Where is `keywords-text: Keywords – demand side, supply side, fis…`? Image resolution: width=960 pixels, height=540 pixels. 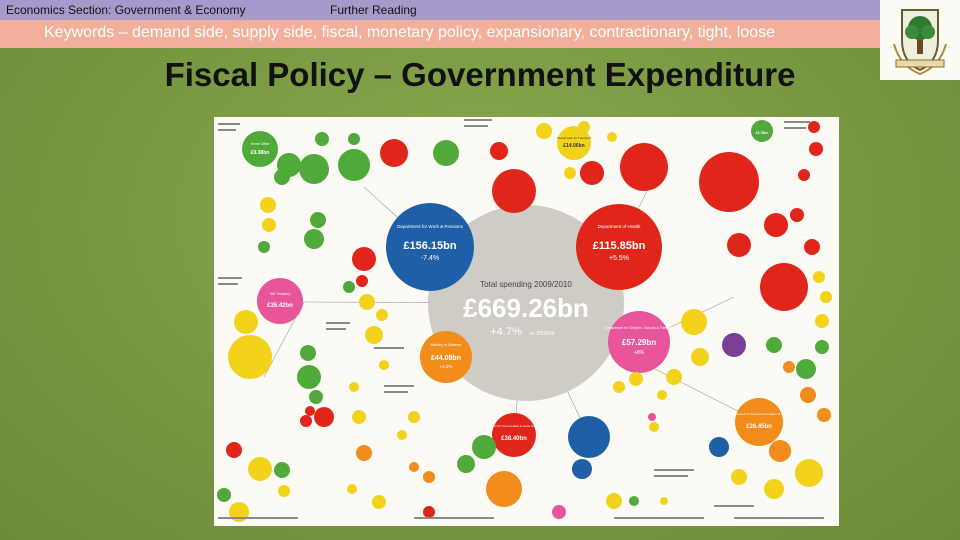 keywords-text: Keywords – demand side, supply side, fis… is located at coordinates (410, 32).